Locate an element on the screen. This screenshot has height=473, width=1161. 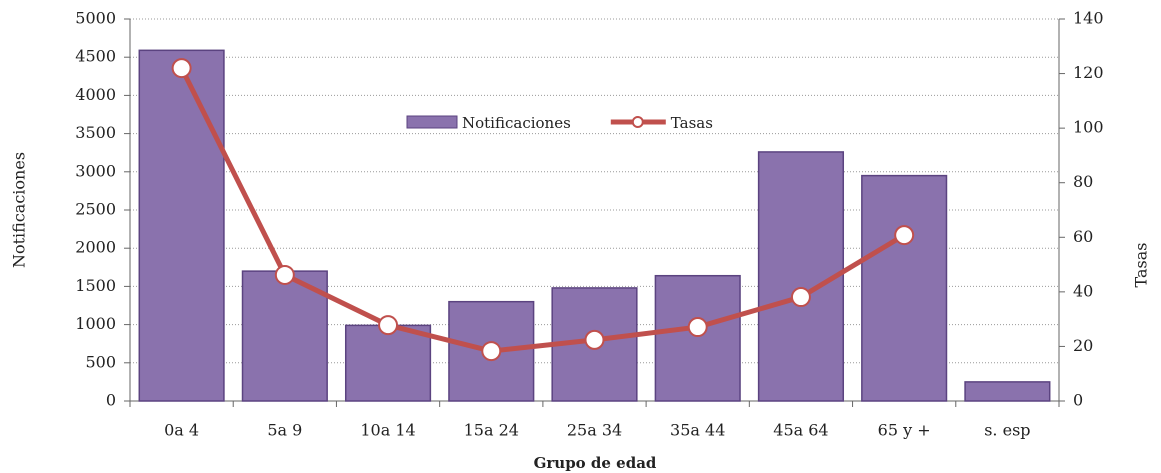
y-tick-label: 3500 is located at coordinates (95, 132).